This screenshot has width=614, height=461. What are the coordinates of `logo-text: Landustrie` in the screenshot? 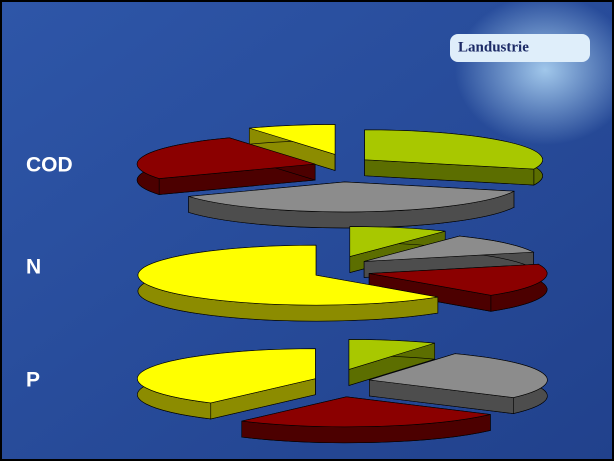 It's located at (493, 47).